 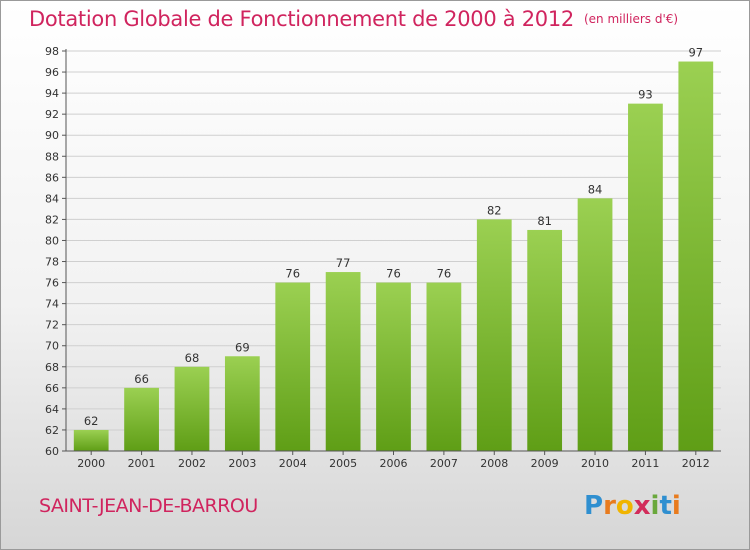 What do you see at coordinates (192, 358) in the screenshot?
I see `bar-value-label: 68` at bounding box center [192, 358].